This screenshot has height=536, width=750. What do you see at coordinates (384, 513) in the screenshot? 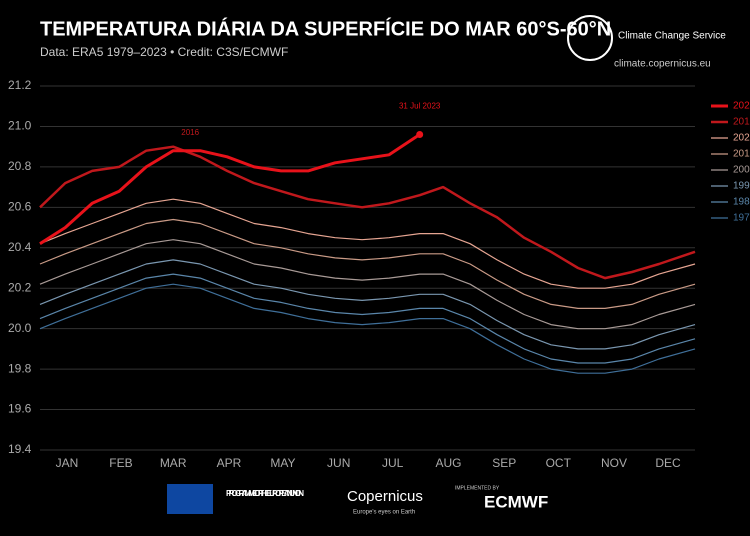
I see `copernicus-tag: Europe's eyes on Earth` at bounding box center [384, 513].